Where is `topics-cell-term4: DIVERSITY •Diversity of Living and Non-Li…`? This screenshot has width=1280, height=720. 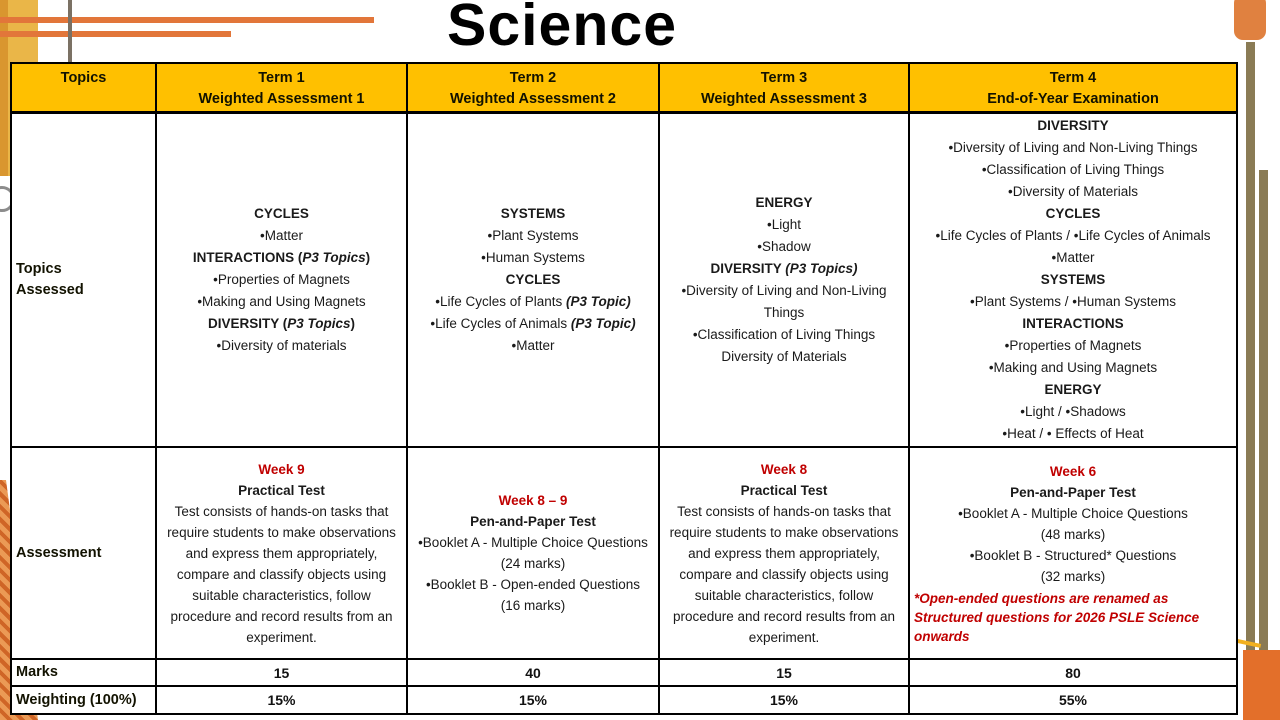
topics-cell-term4: DIVERSITY •Diversity of Living and Non-Li… is located at coordinates (1073, 279).